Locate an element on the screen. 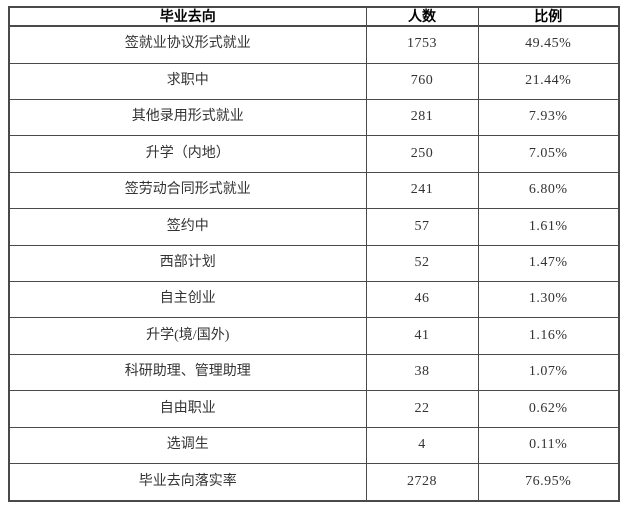 The width and height of the screenshot is (625, 508). cell-ratio: 1.61% is located at coordinates (548, 227).